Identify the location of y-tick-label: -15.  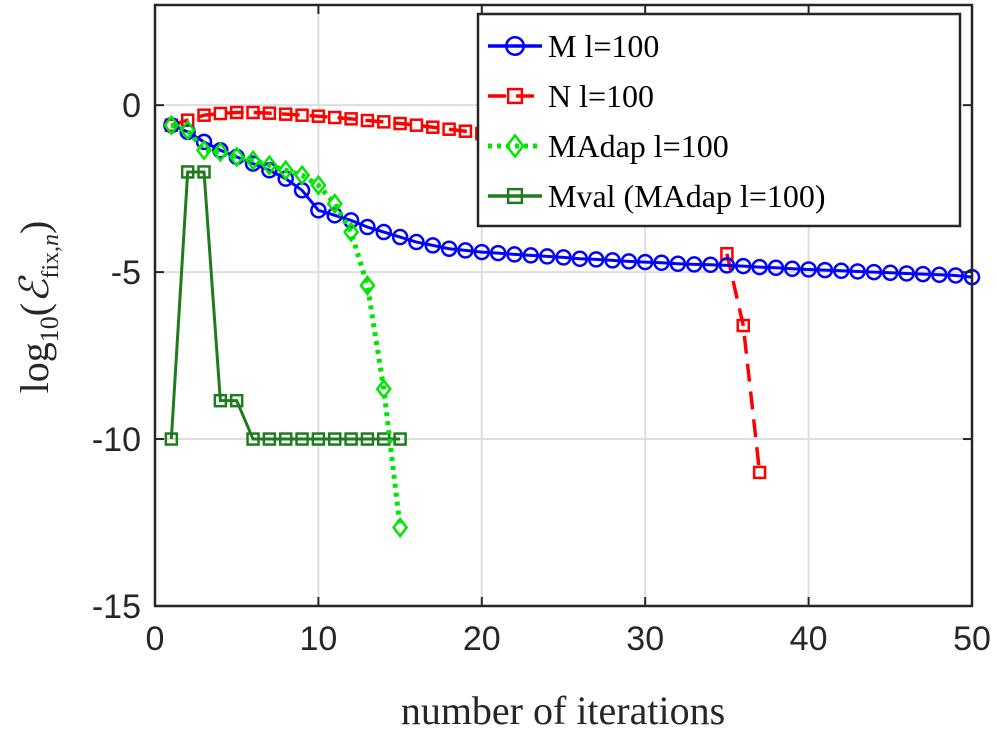
(116, 607).